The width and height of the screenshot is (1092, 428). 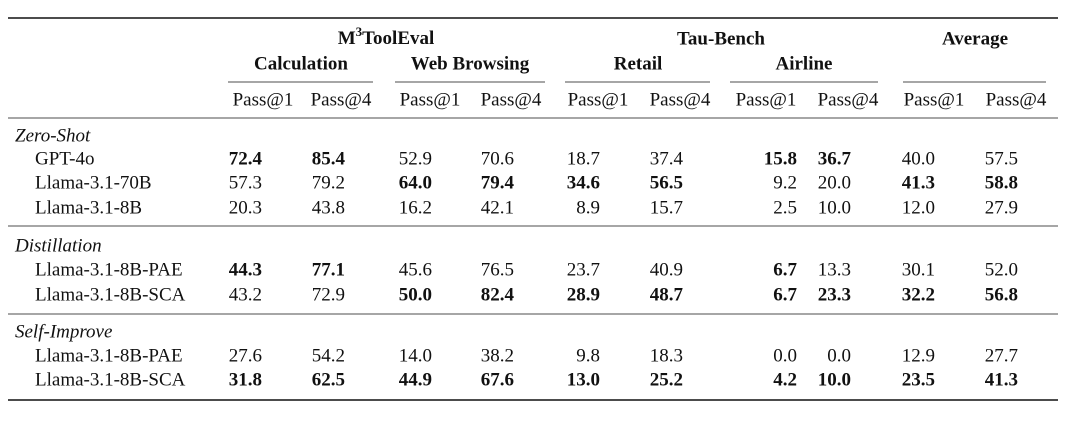 What do you see at coordinates (785, 379) in the screenshot?
I see `cell-value: 4.2` at bounding box center [785, 379].